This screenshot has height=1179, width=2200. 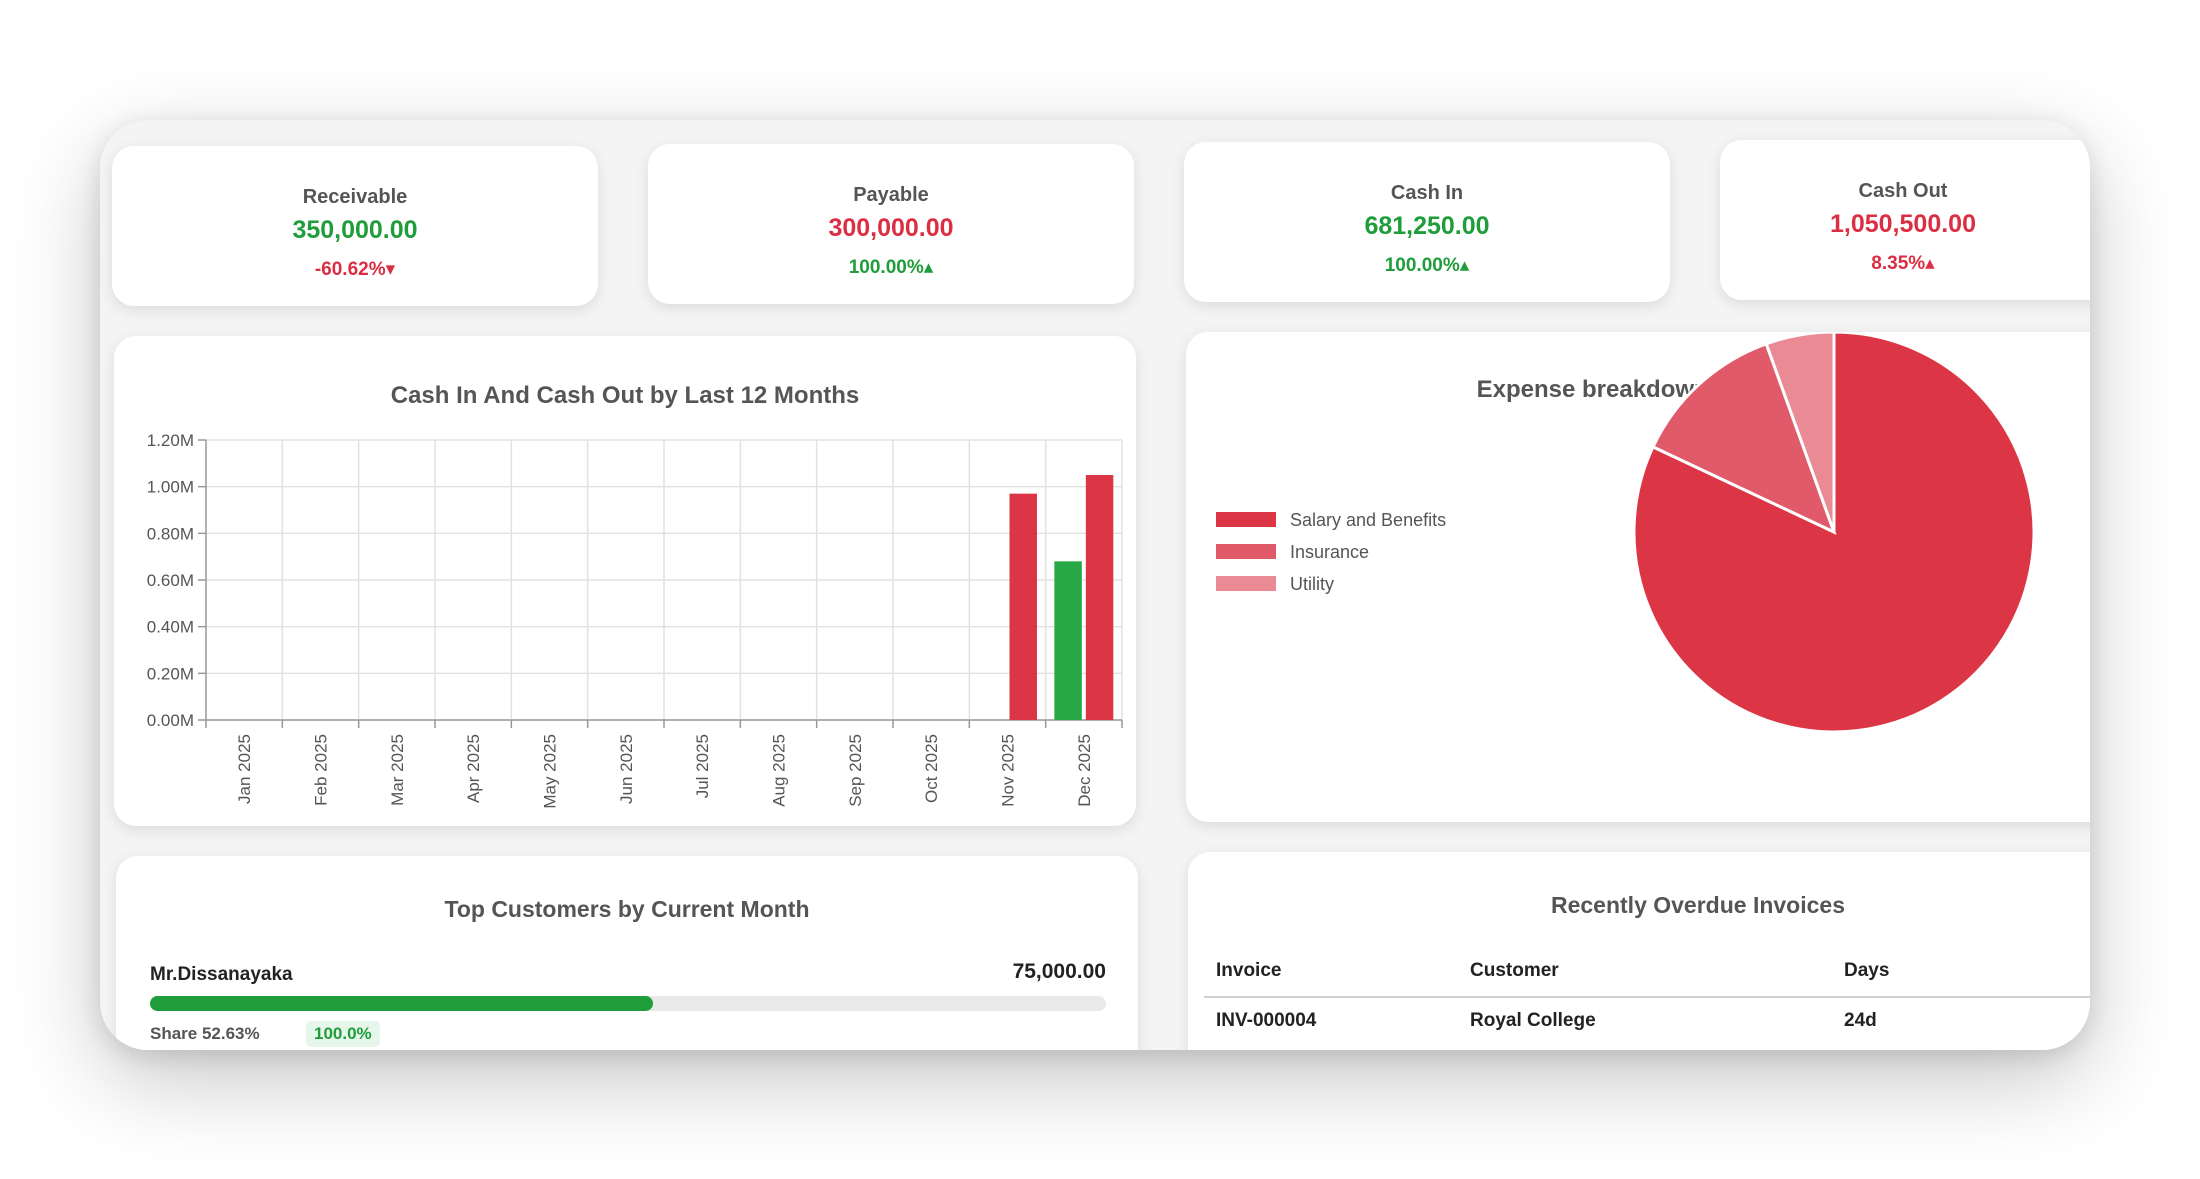 I want to click on kpi-card-cash-out: Cash Out 1,050,500.00 8.35%▴, so click(x=1905, y=220).